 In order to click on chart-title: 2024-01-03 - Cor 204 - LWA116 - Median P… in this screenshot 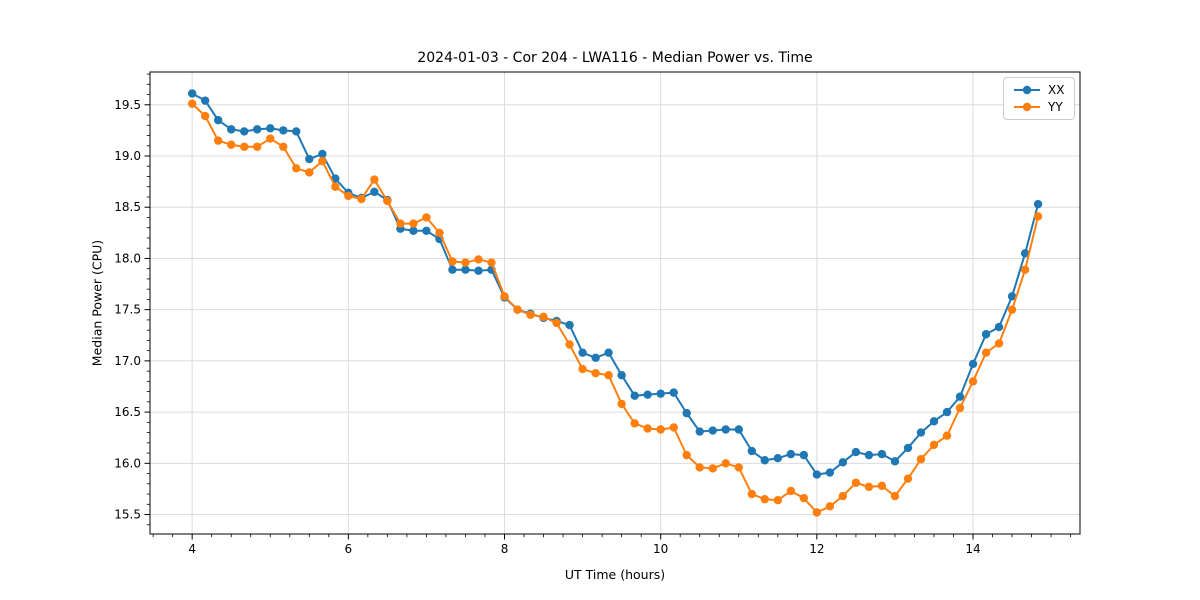, I will do `click(615, 58)`.